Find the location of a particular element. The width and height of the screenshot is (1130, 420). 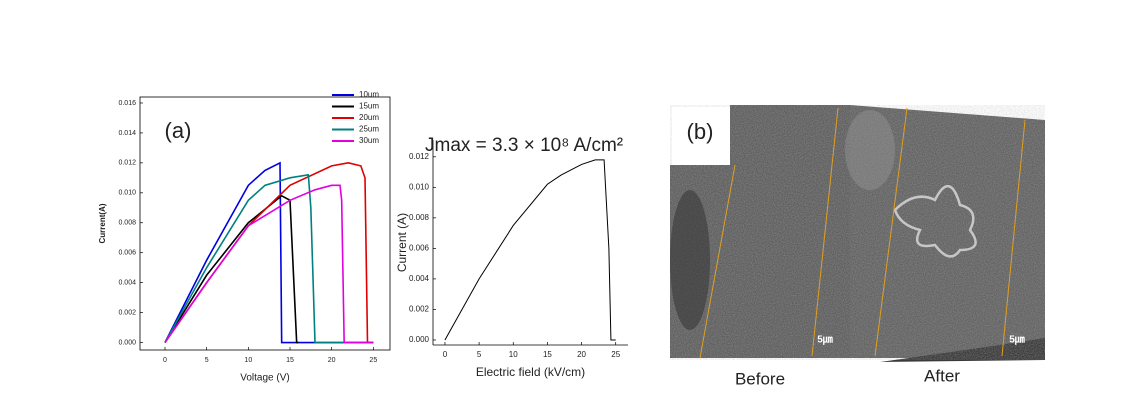

caption: Before is located at coordinates (760, 378).